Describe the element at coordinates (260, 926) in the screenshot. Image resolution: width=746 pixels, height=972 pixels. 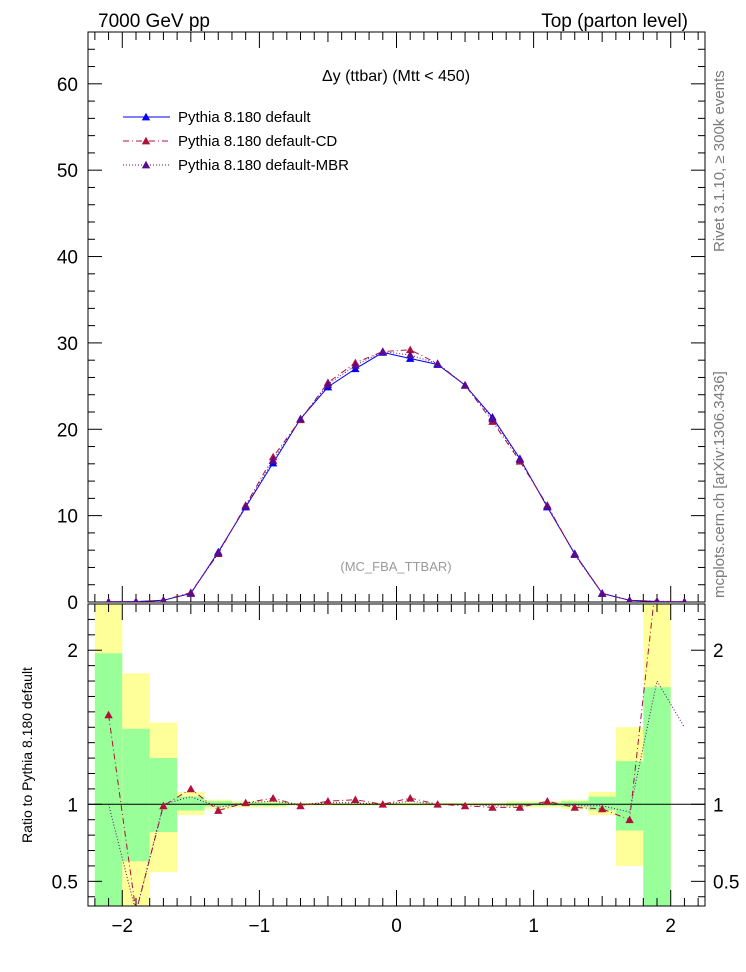
I see `x-tick-label: −1` at that location.